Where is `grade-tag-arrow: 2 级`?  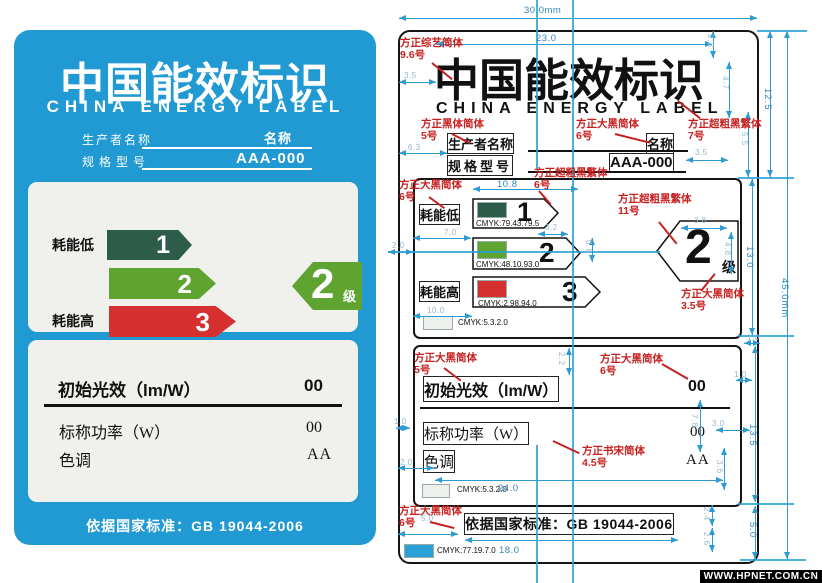
grade-tag-arrow: 2 级 is located at coordinates (327, 286).